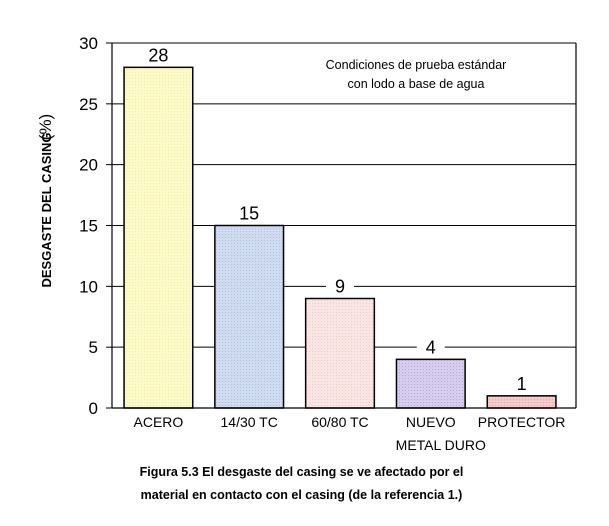  Describe the element at coordinates (158, 237) in the screenshot. I see `bar-acero` at that location.